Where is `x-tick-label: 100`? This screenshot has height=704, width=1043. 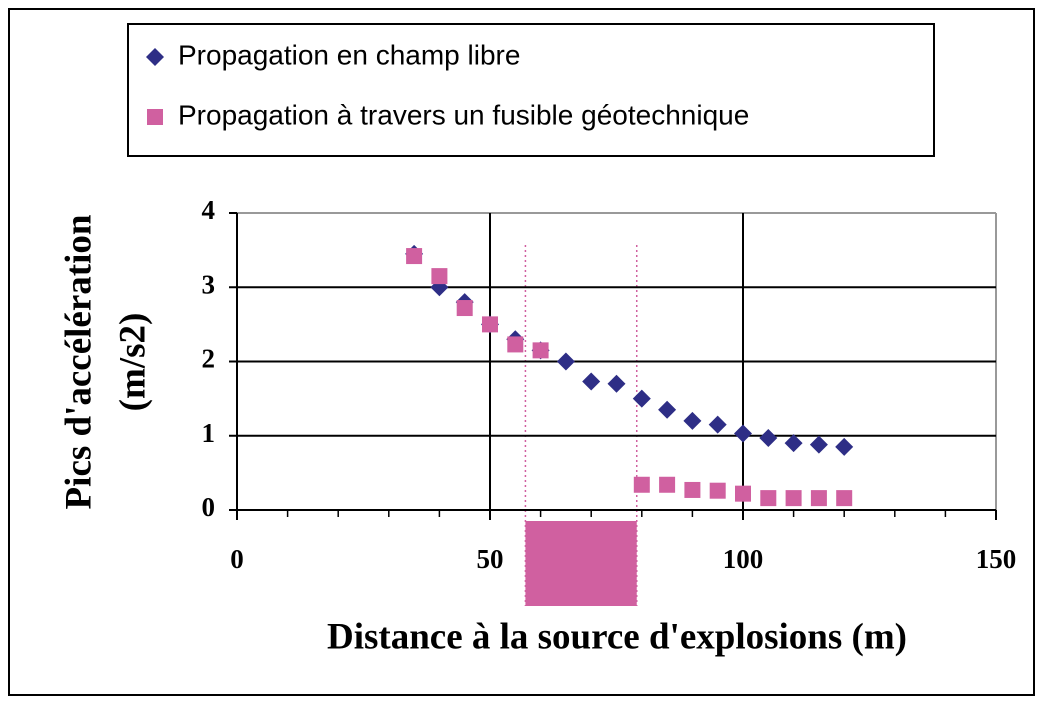 x-tick-label: 100 is located at coordinates (743, 559).